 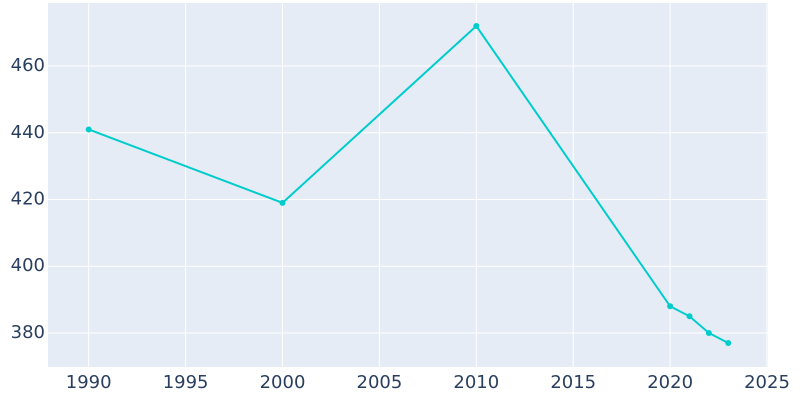 What do you see at coordinates (670, 382) in the screenshot?
I see `x-tick-label: 2020` at bounding box center [670, 382].